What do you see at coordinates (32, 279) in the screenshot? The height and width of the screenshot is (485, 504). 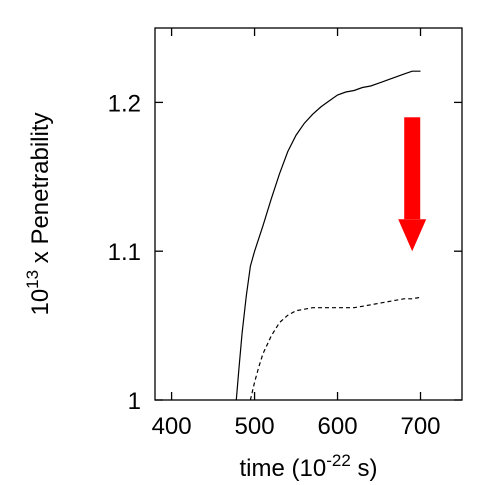 I see `y-axis-title-sup: 13` at bounding box center [32, 279].